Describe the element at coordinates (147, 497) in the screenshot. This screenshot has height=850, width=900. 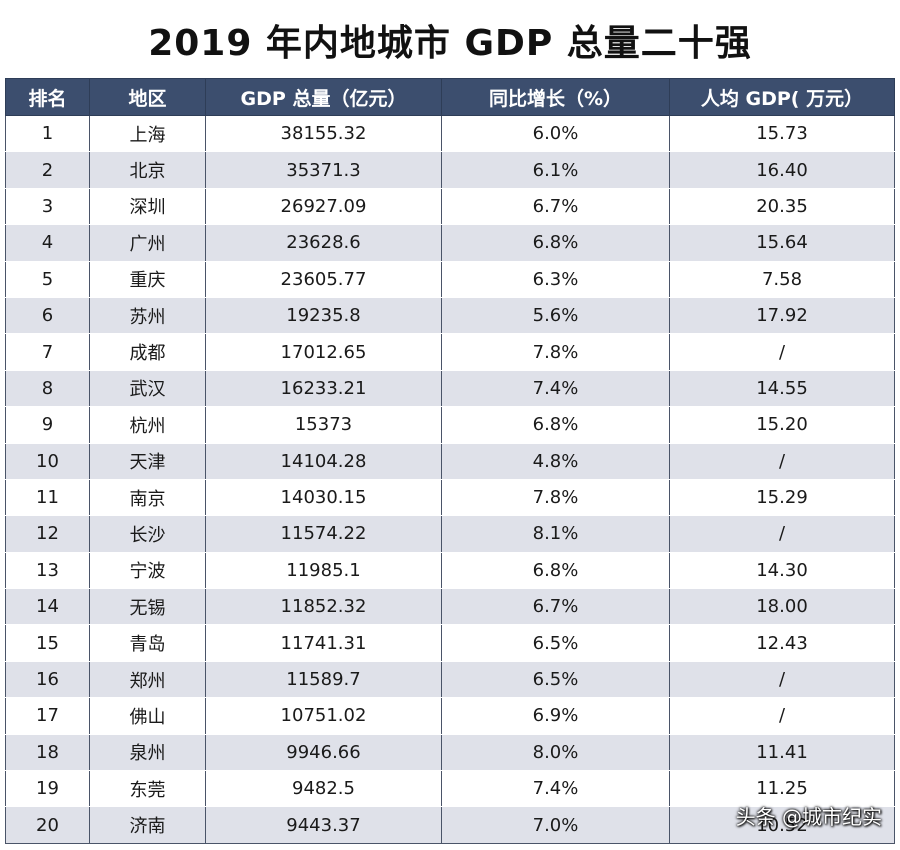
I see `cell-region: 南京` at that location.